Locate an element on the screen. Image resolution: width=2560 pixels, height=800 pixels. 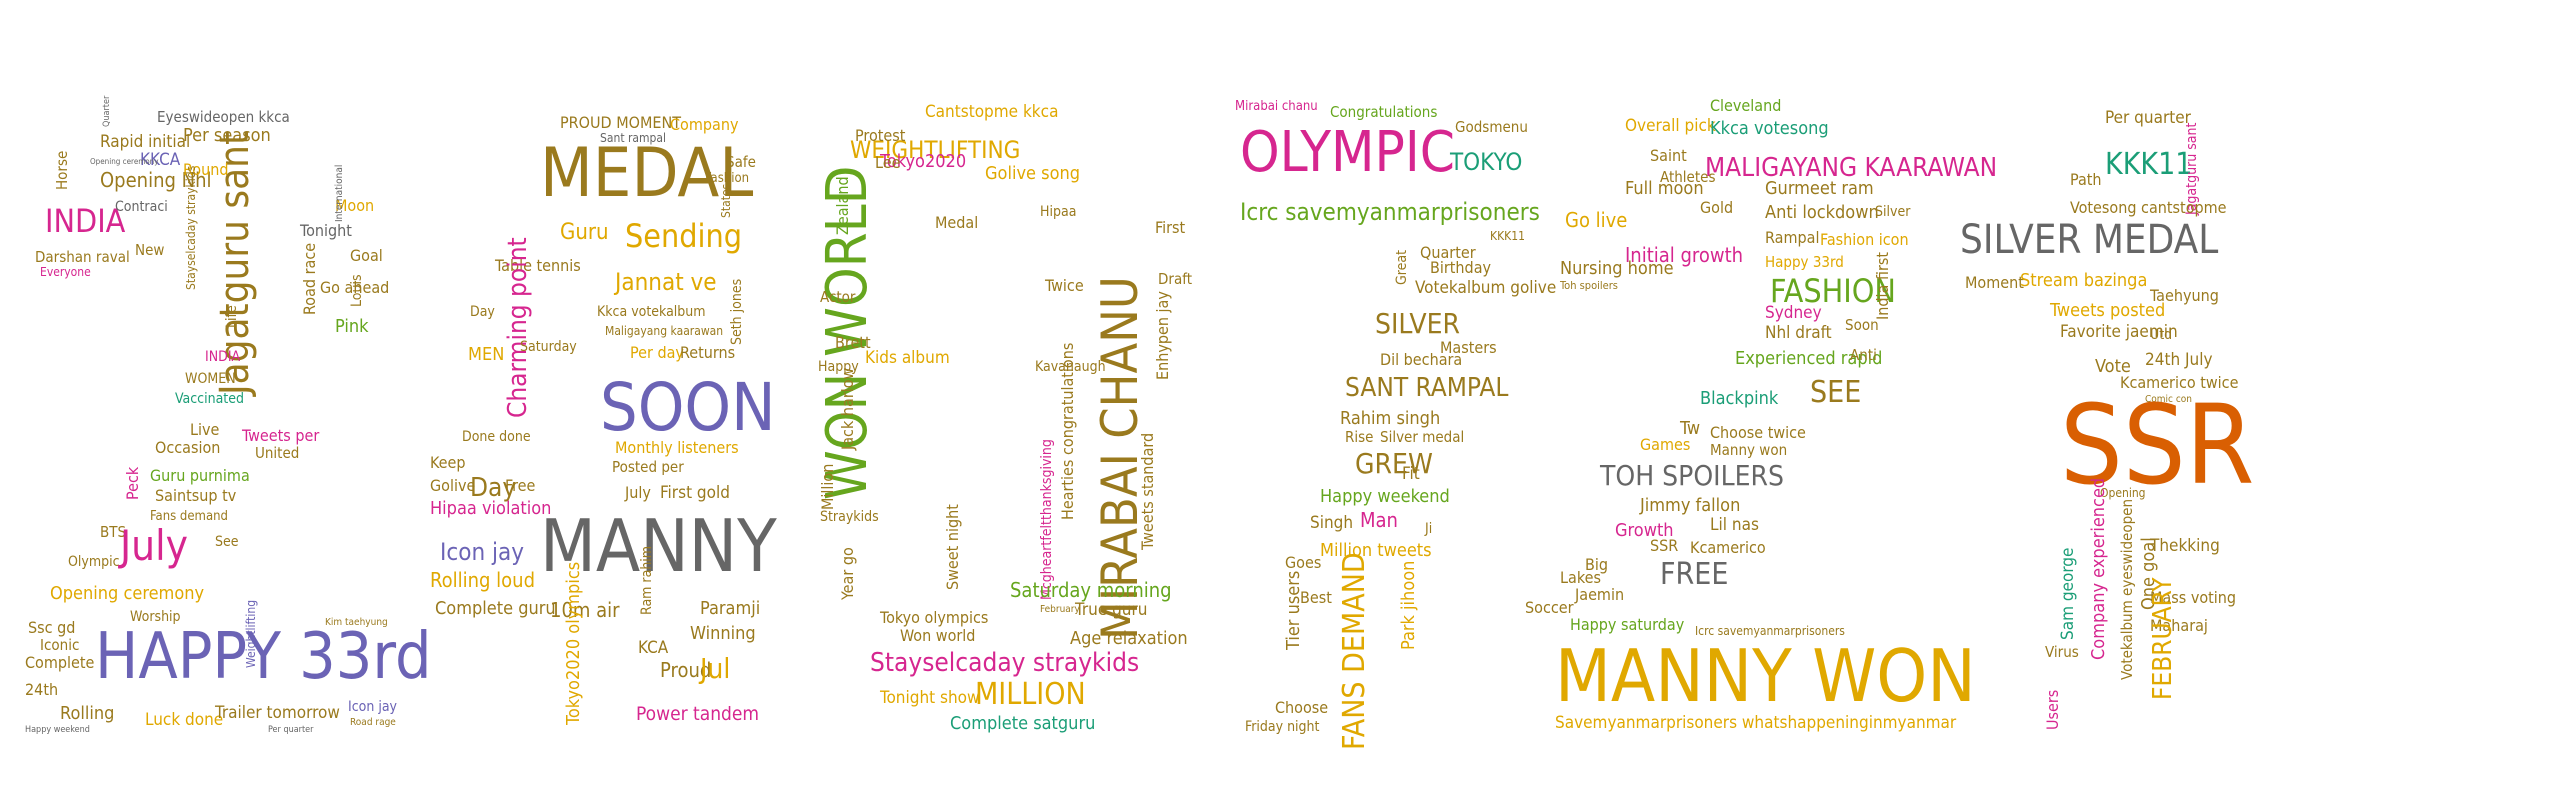
cloud-word-d5-kcamerico: Kcamerico is located at coordinates (1728, 547).